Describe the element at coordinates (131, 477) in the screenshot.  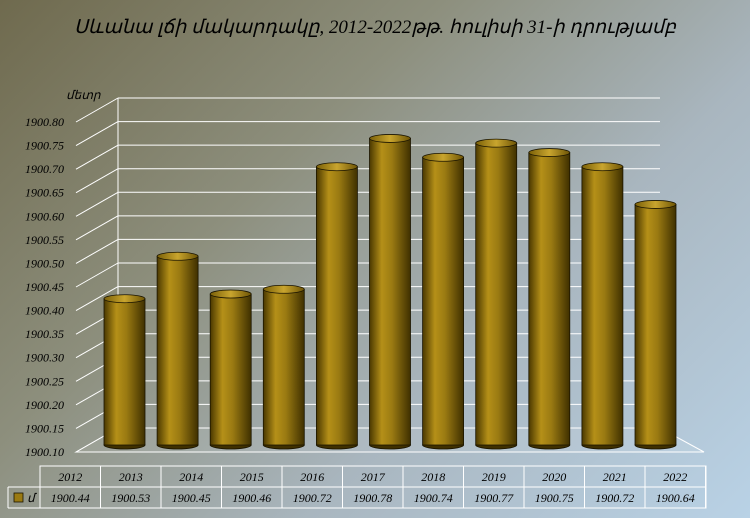
I see `x-tick-label: 2013` at that location.